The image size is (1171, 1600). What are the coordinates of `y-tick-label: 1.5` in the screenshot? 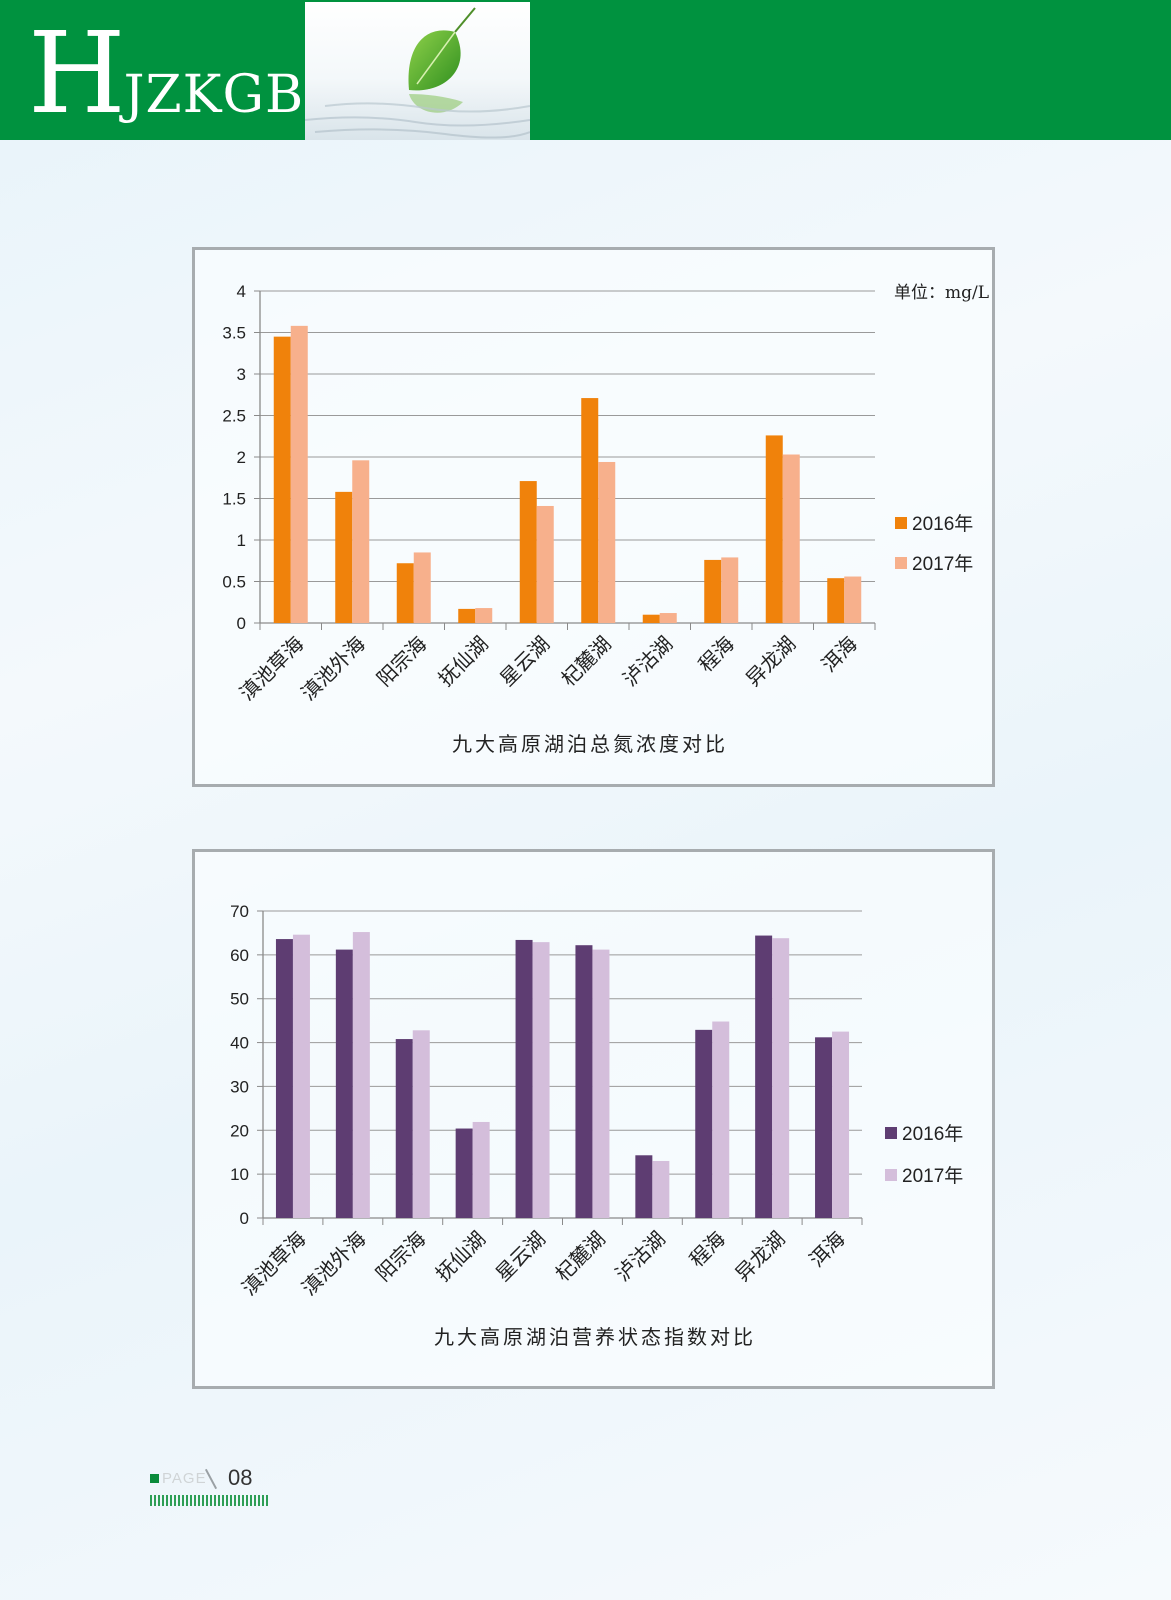 It's located at (234, 499).